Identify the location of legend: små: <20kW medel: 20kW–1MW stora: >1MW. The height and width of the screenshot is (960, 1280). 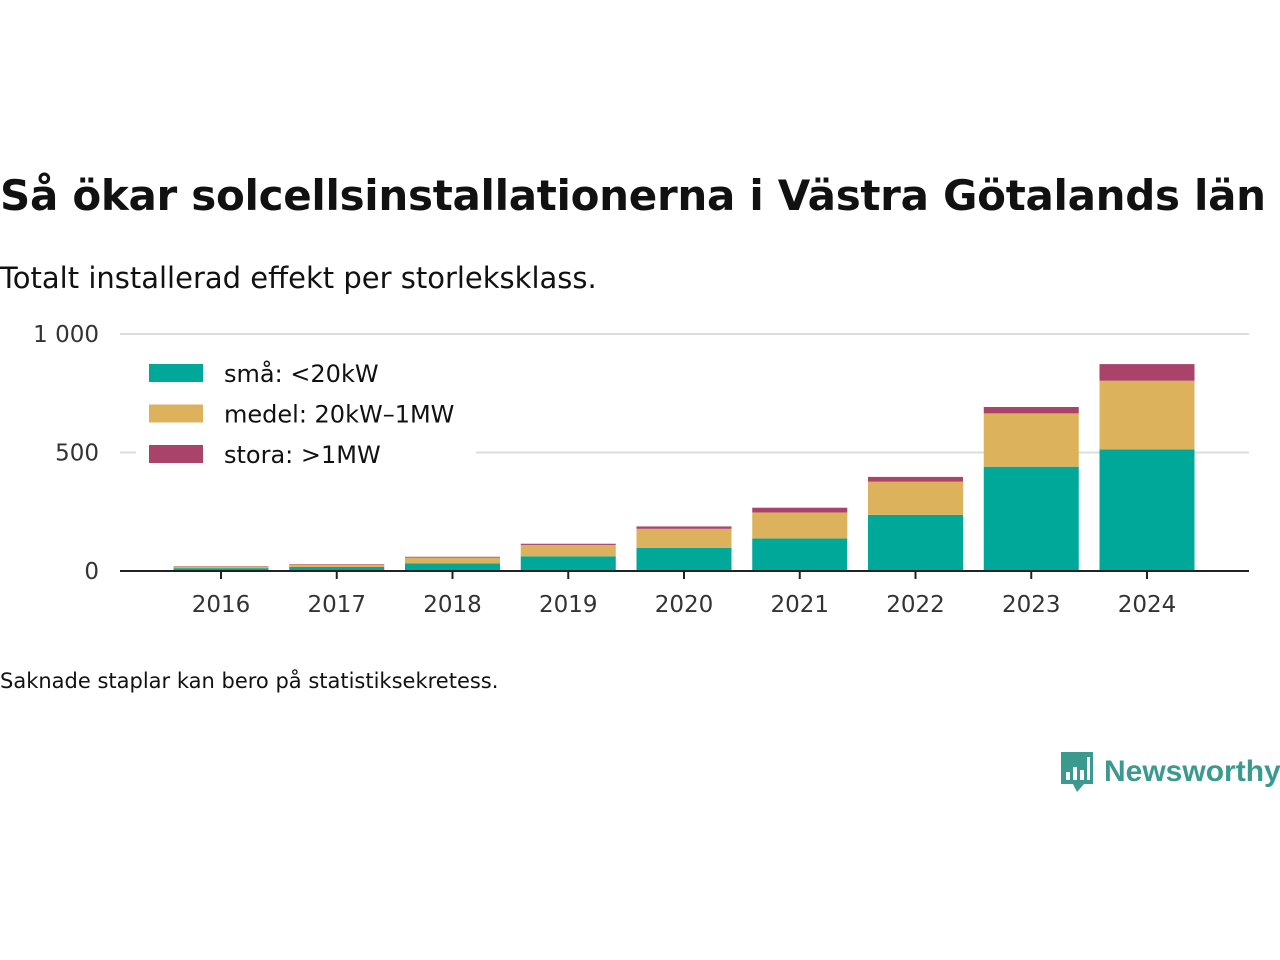
(306, 412).